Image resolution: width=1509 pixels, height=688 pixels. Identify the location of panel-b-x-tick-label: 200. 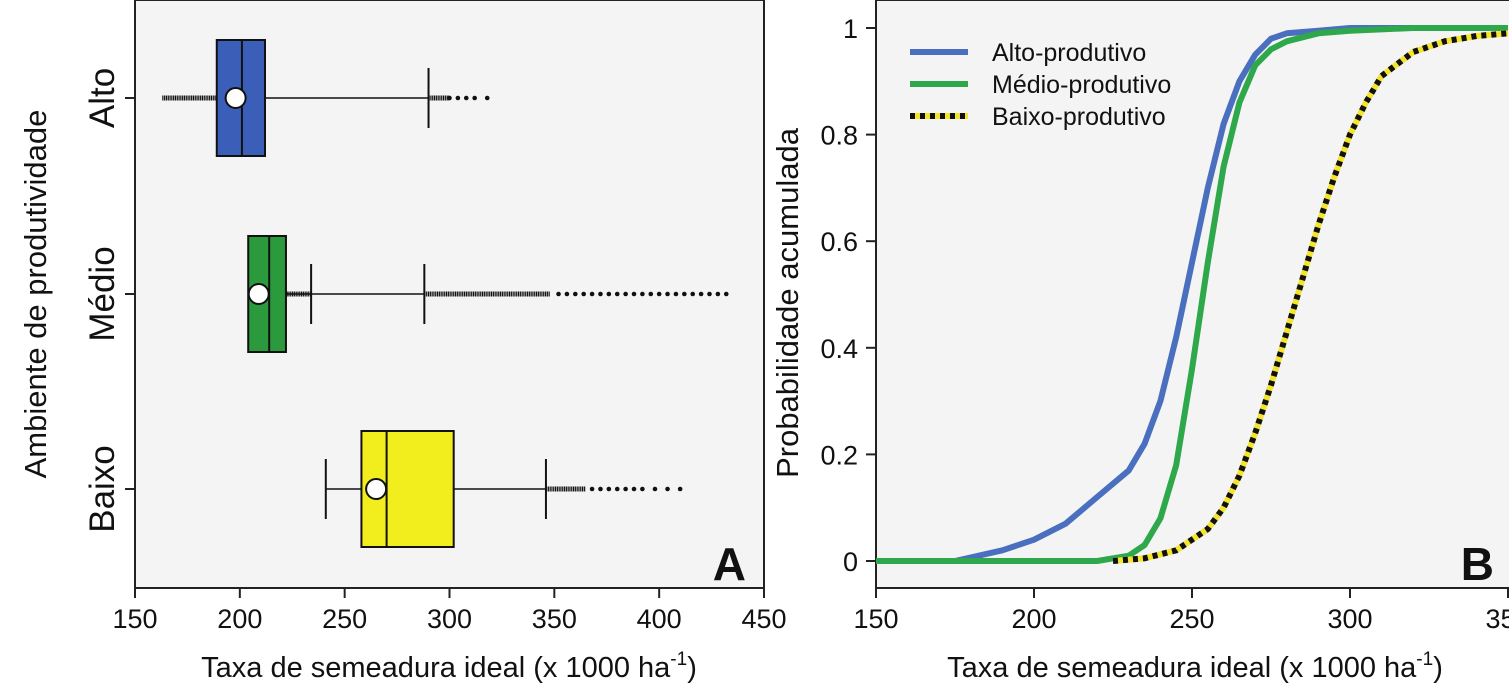
(1033, 619).